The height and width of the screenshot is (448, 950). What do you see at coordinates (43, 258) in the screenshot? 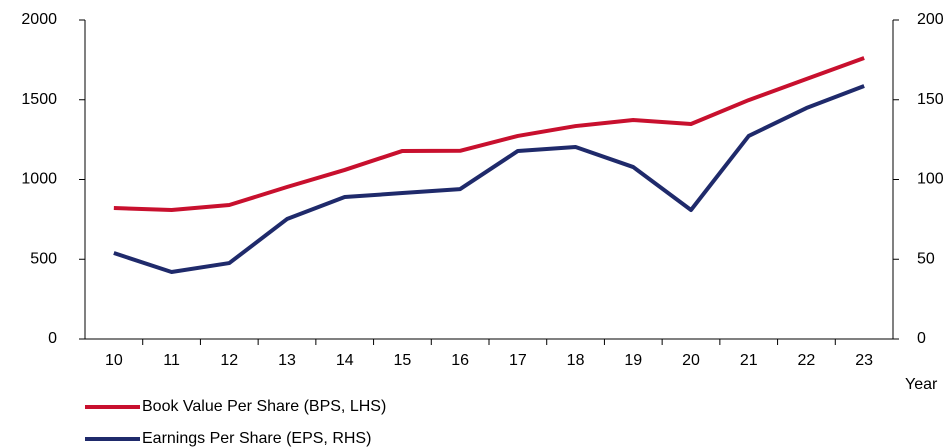
I see `y-tick-label: 500` at bounding box center [43, 258].